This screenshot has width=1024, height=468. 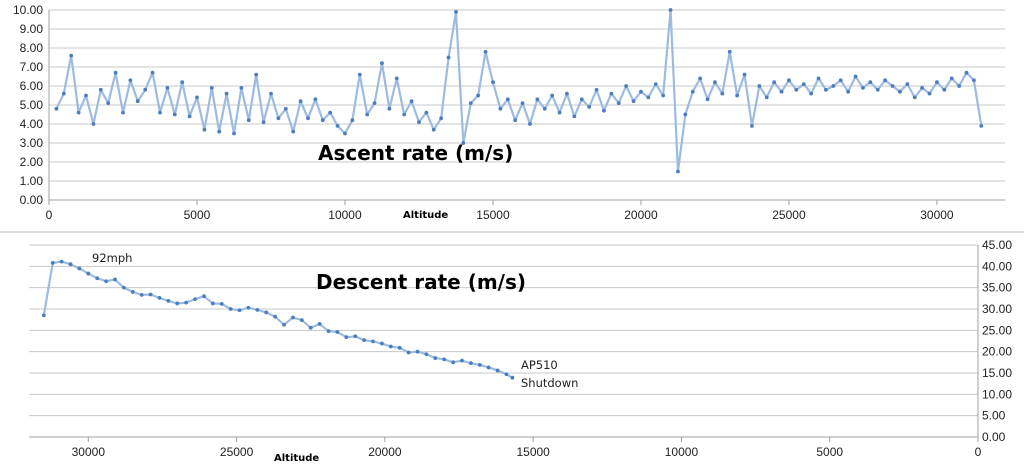 I want to click on annotation-shutdown: Shutdown, so click(x=549, y=383).